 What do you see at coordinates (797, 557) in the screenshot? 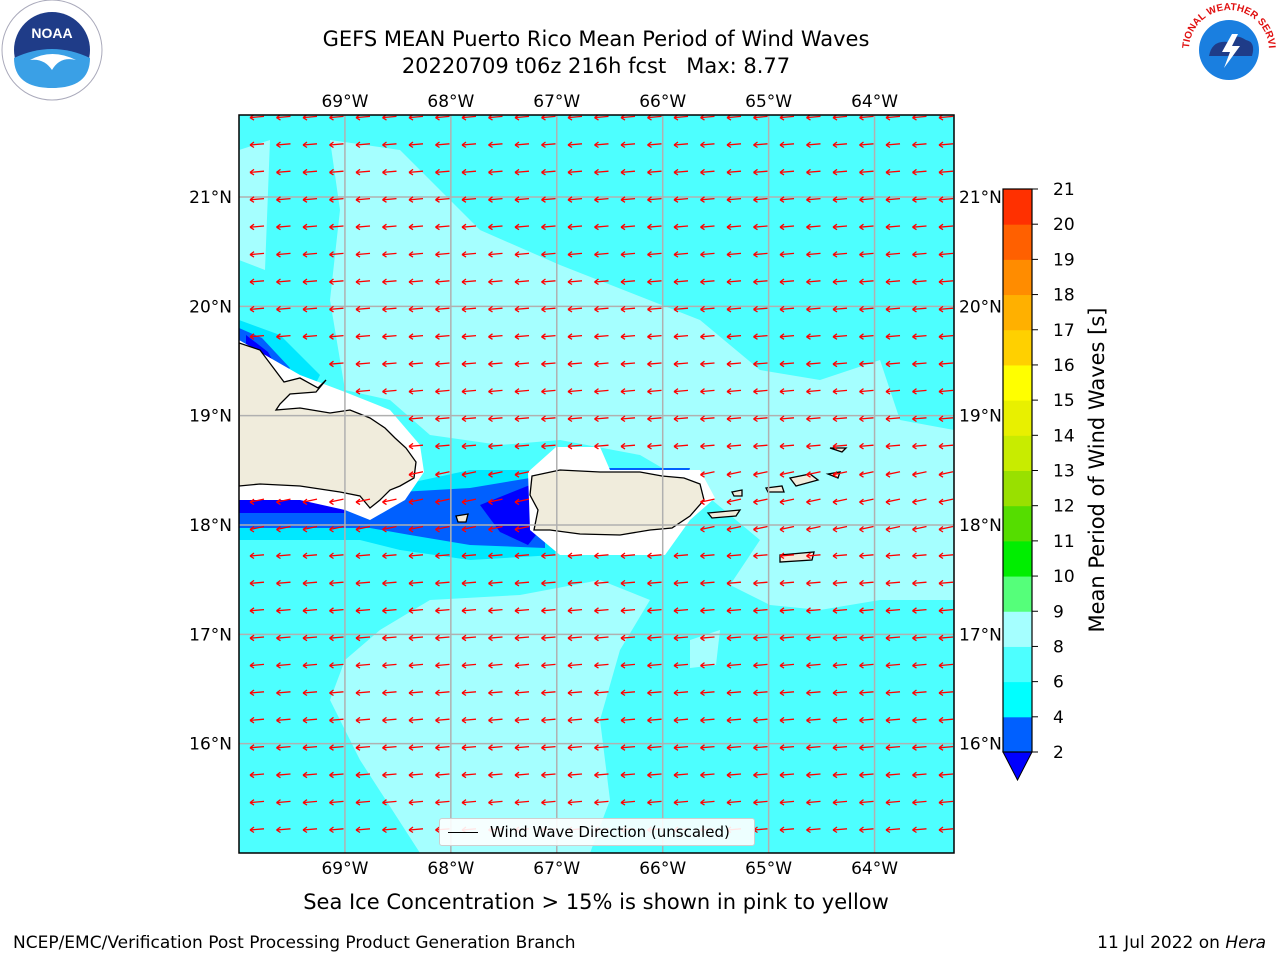
I see `st-croix-land` at bounding box center [797, 557].